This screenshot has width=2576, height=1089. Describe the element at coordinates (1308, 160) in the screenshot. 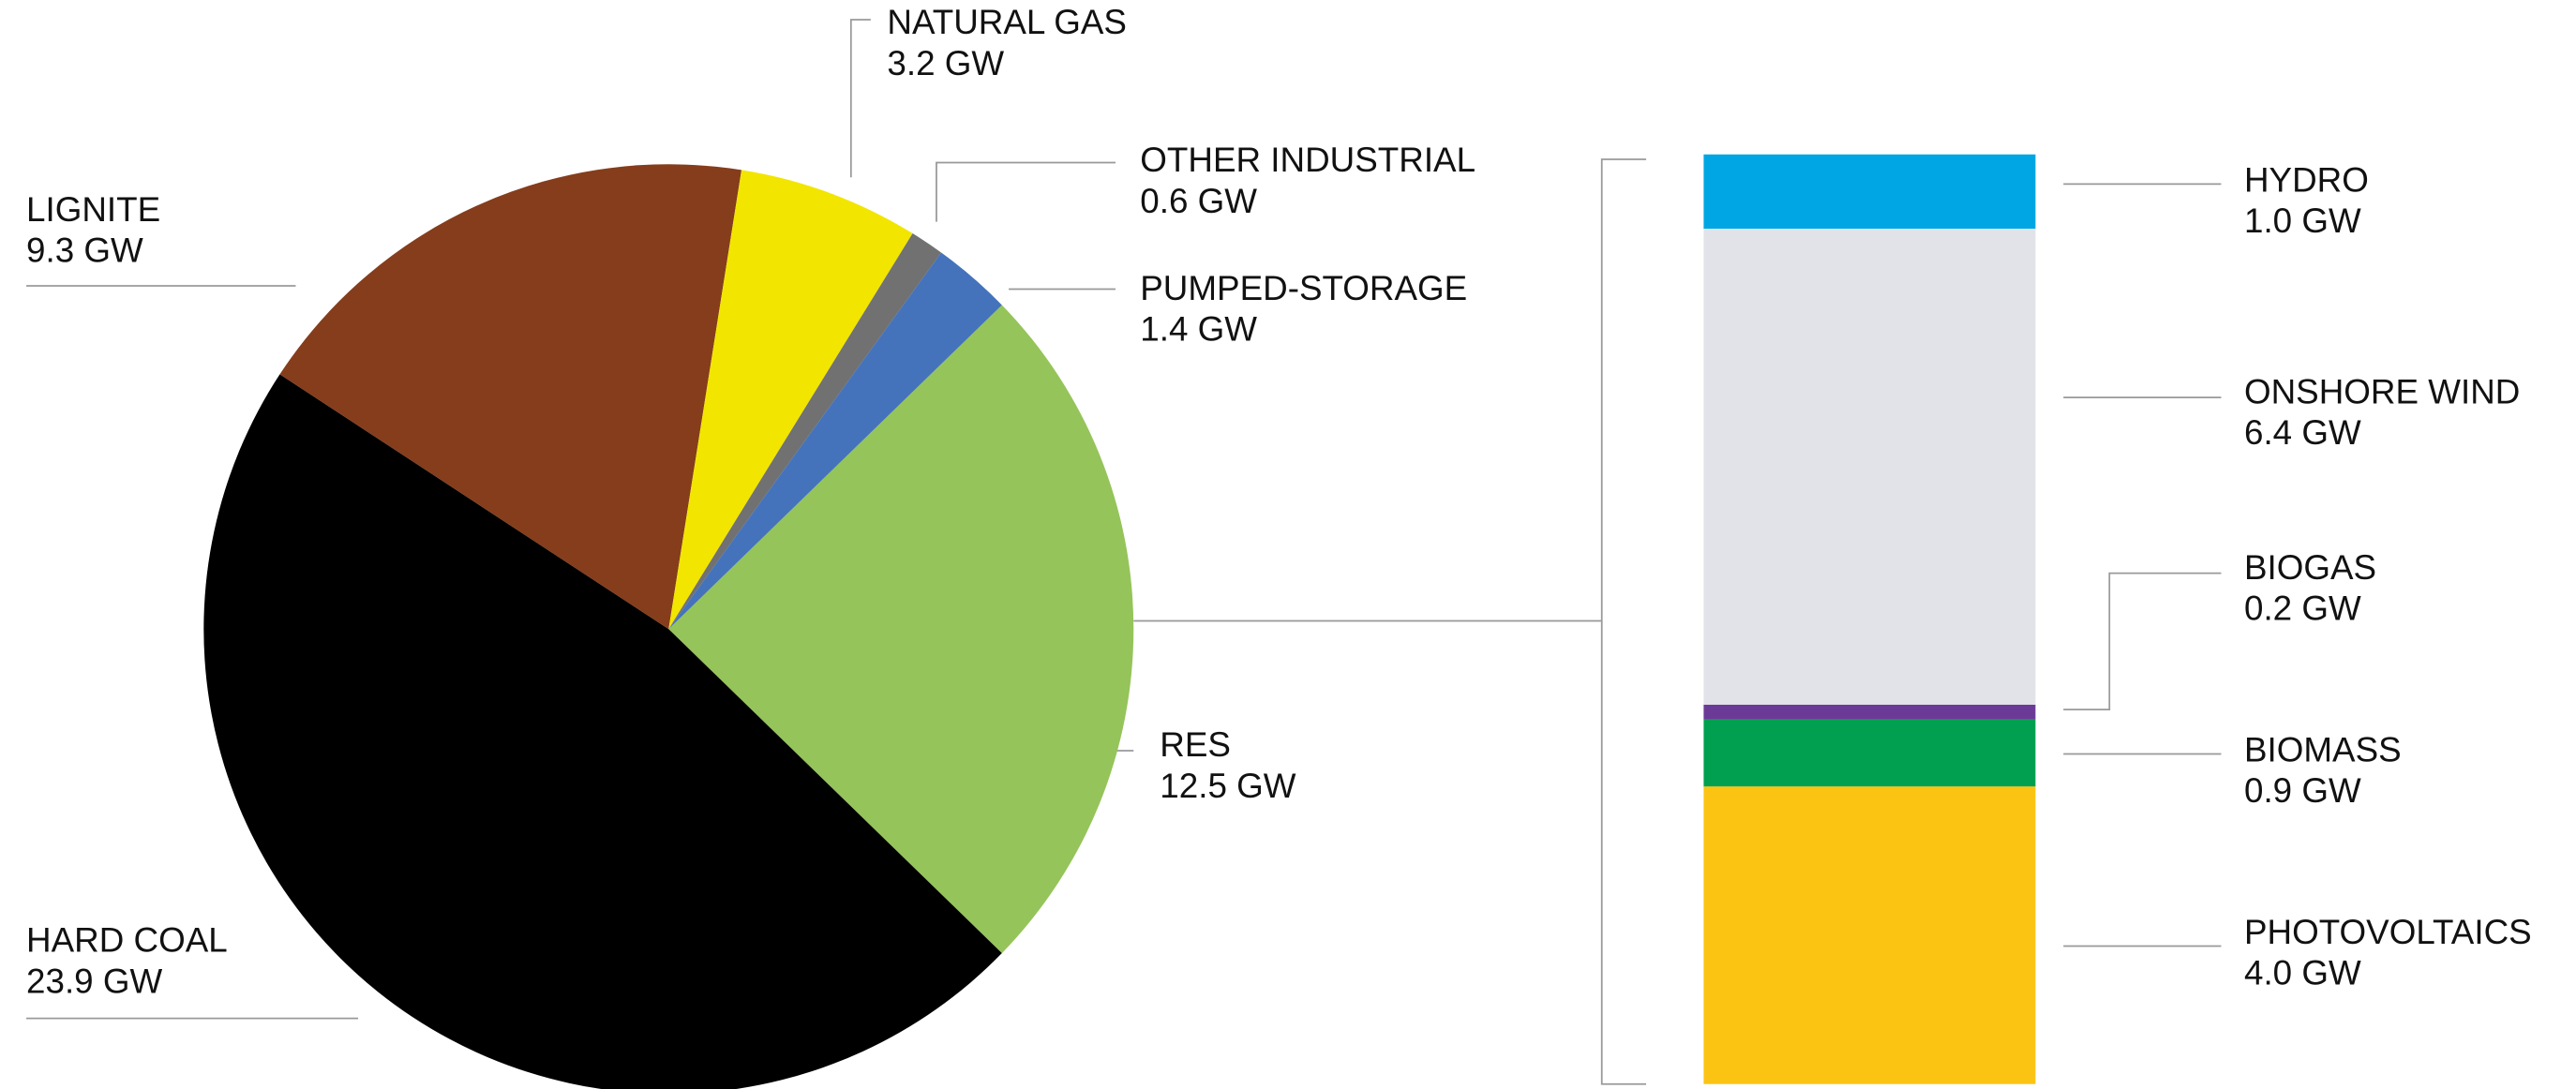

I see `slice-label: OTHER INDUSTRIAL` at that location.